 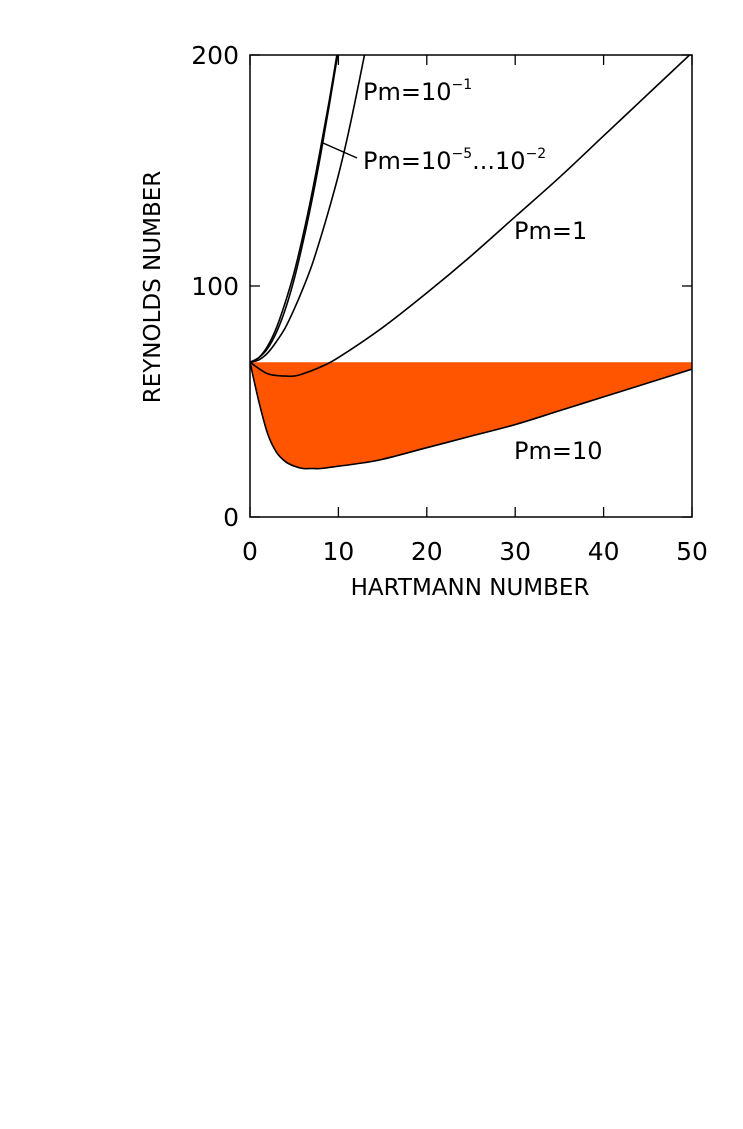 What do you see at coordinates (550, 231) in the screenshot?
I see `label-pm-1: Pm=1` at bounding box center [550, 231].